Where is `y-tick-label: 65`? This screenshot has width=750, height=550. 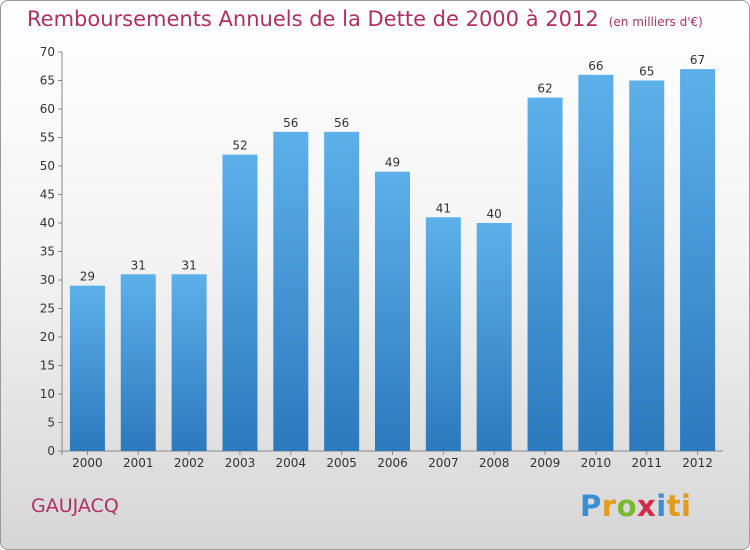 y-tick-label: 65 is located at coordinates (47, 81).